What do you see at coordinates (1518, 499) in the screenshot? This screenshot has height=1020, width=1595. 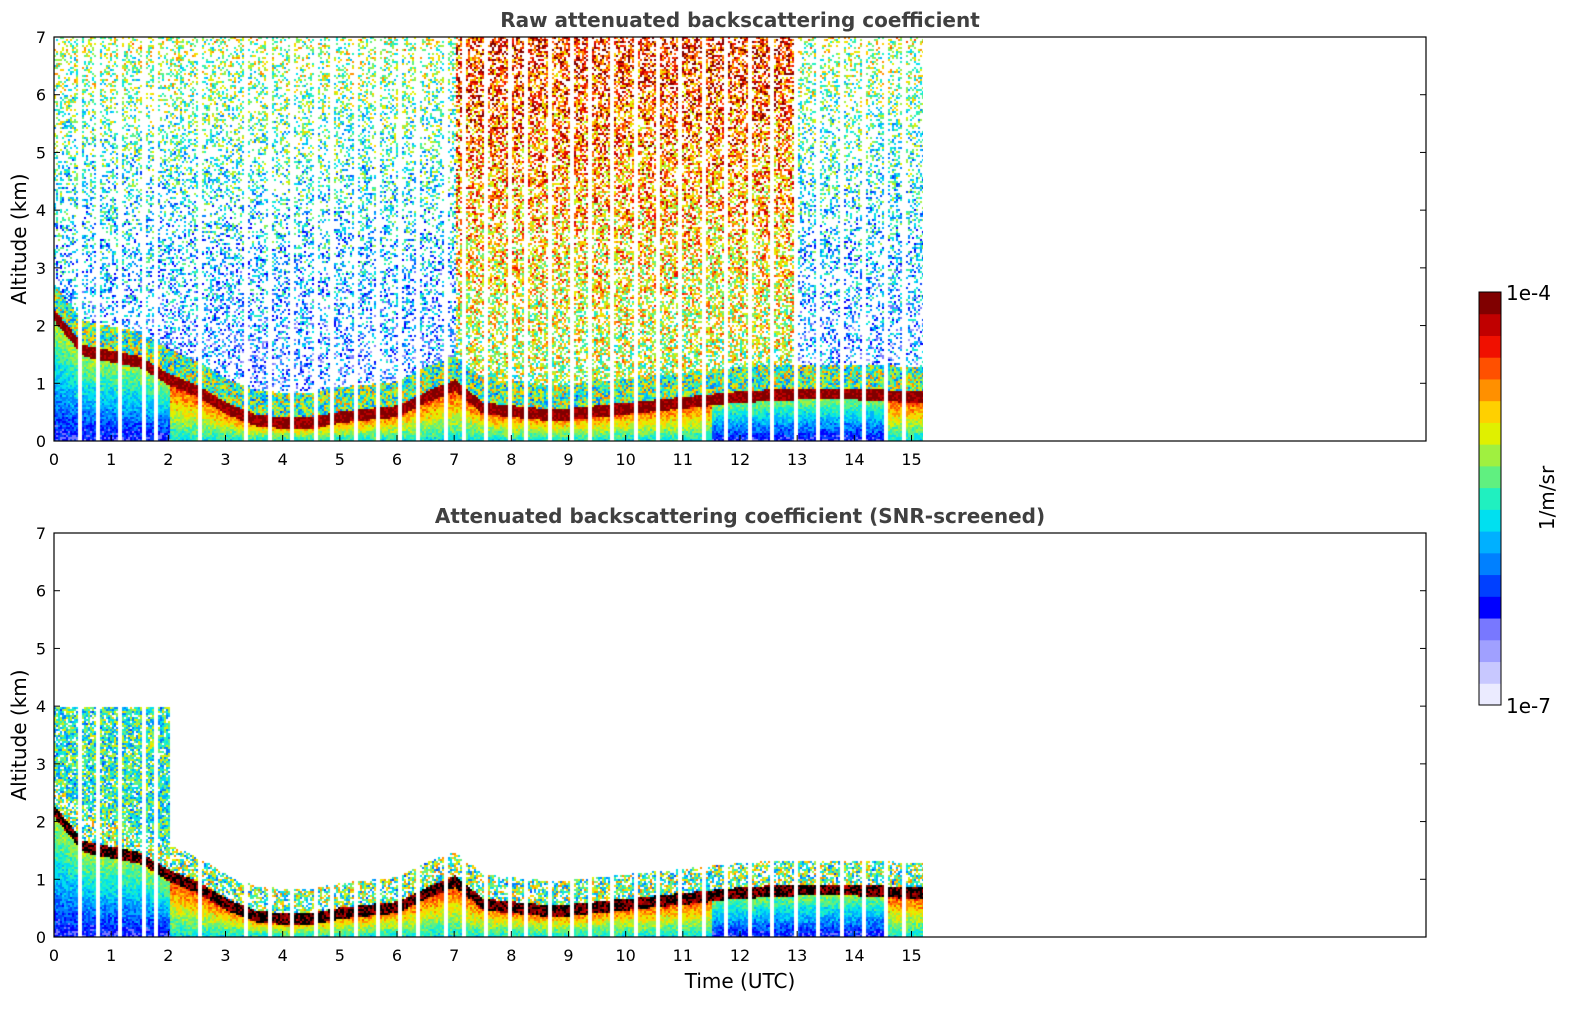 I see `colorbar: 1e-4 1e-7 1/m/sr` at bounding box center [1518, 499].